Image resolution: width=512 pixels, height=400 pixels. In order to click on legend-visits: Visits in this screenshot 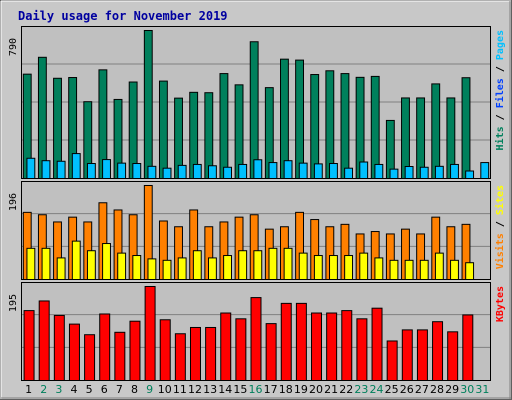, I will do `click(500, 251)`.